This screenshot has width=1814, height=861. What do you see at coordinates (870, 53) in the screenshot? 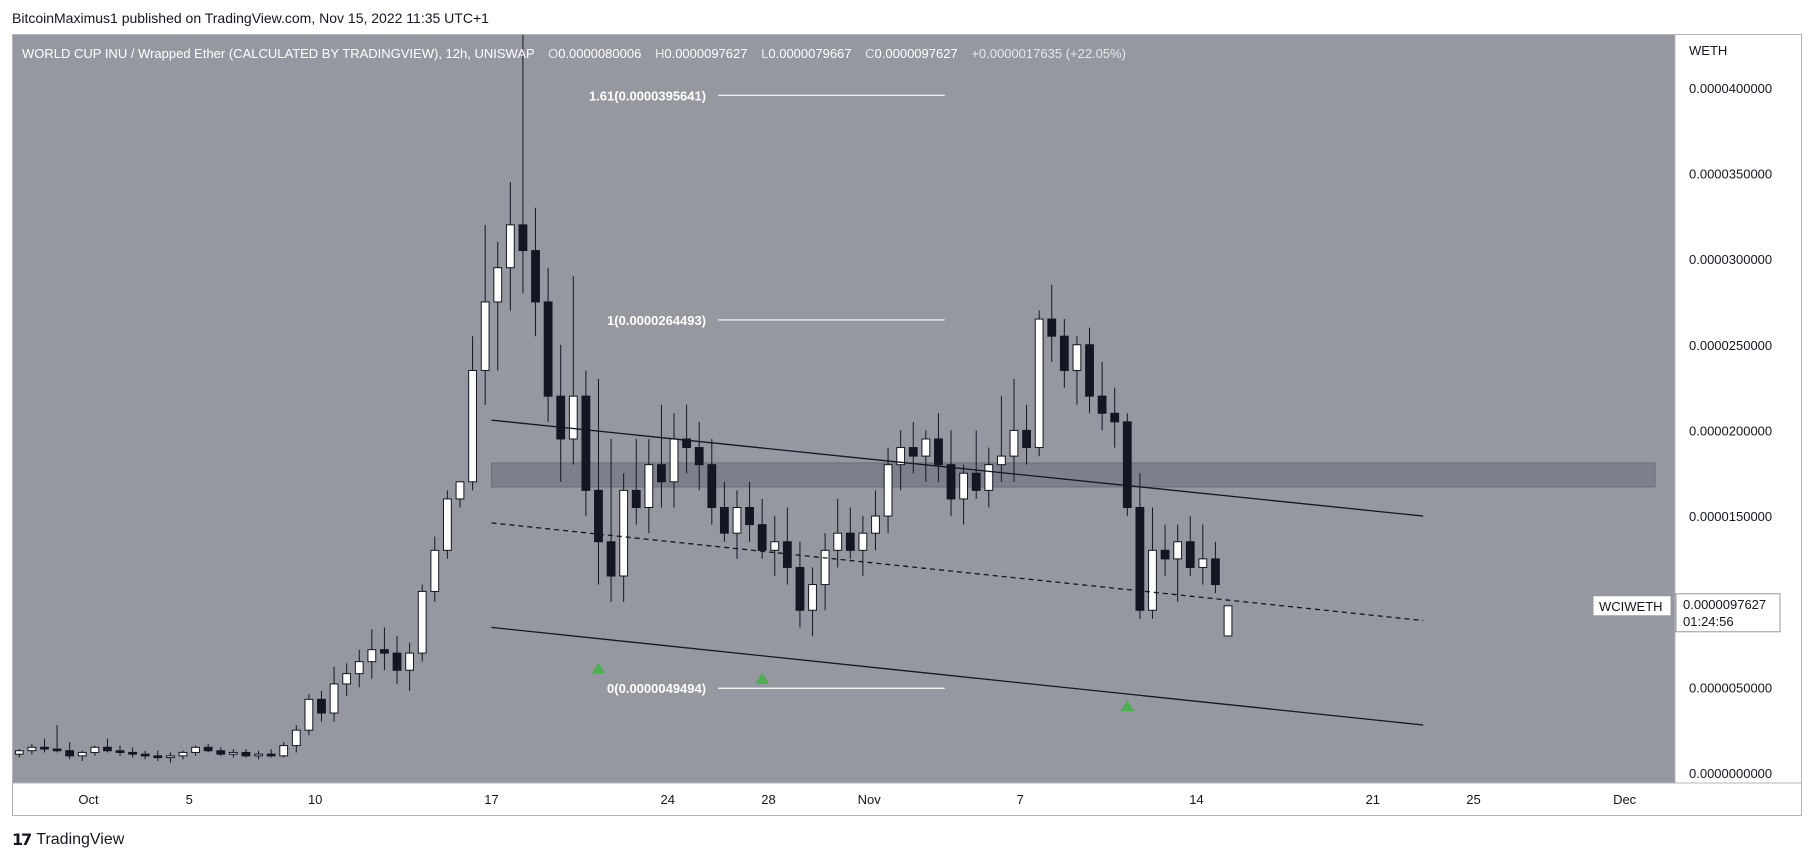
I see `legend-close-label: C` at bounding box center [870, 53].